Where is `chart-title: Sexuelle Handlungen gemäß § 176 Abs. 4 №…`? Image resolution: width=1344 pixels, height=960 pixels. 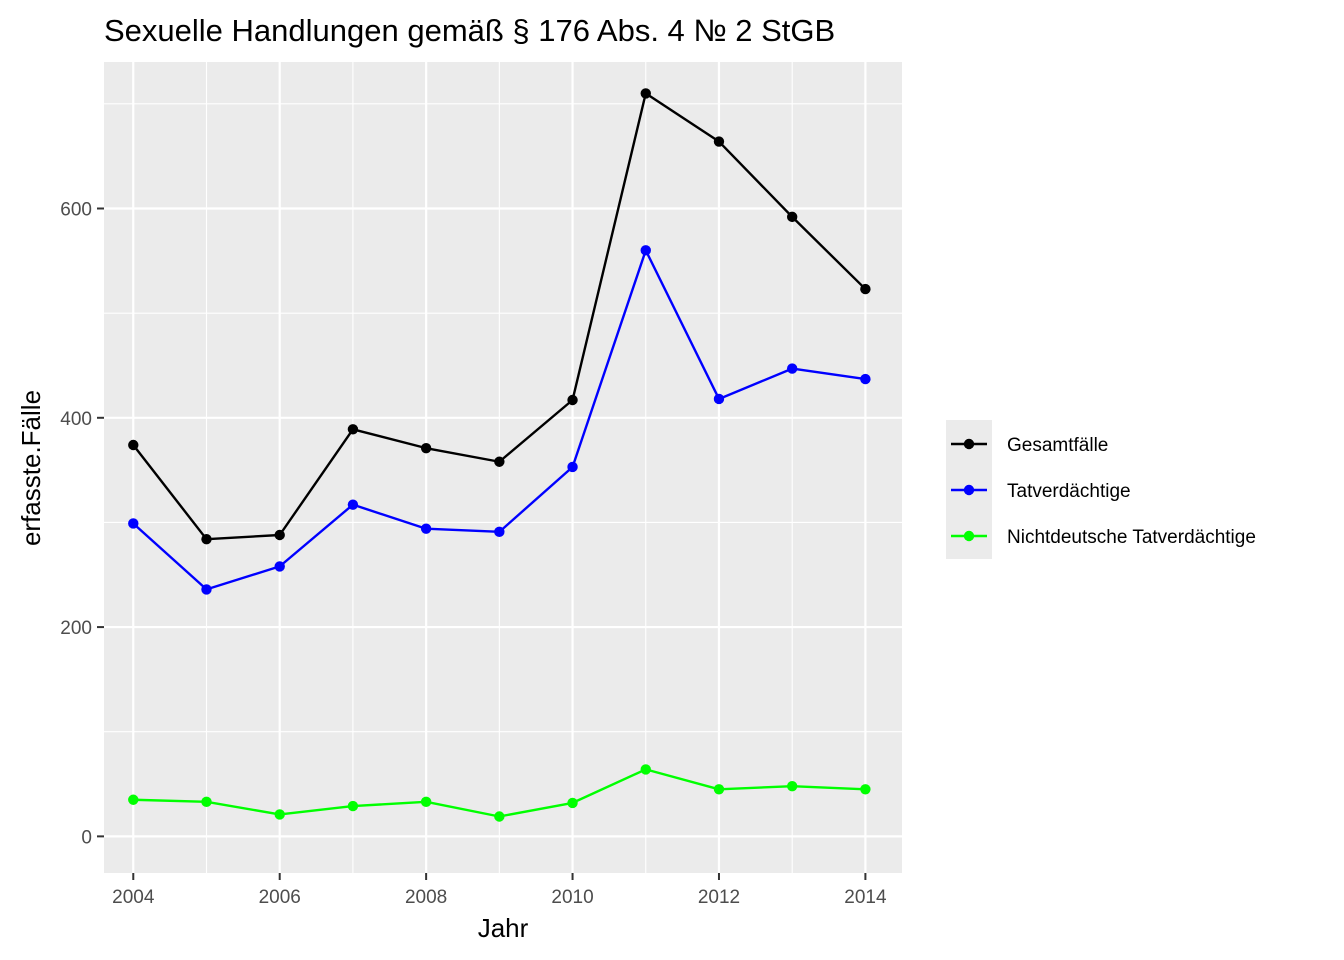
chart-title: Sexuelle Handlungen gemäß § 176 Abs. 4 №… is located at coordinates (469, 30).